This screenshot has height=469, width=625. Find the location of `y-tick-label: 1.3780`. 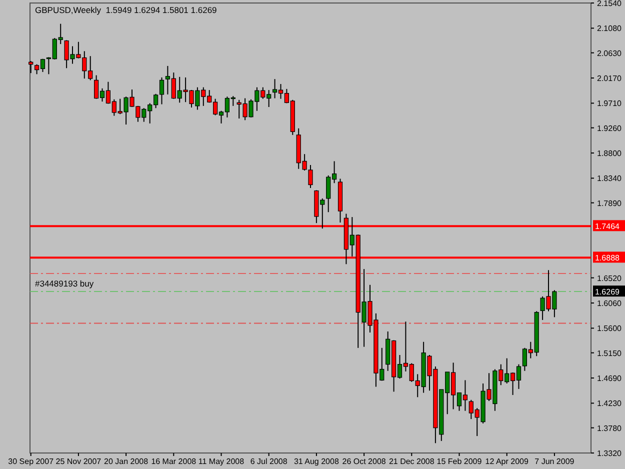

y-tick-label: 1.3780 is located at coordinates (609, 428).